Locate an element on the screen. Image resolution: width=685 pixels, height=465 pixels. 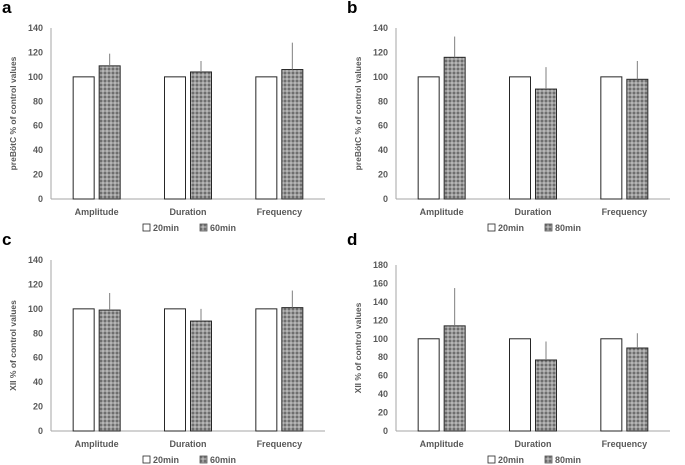
panel-label: d is located at coordinates (352, 239).